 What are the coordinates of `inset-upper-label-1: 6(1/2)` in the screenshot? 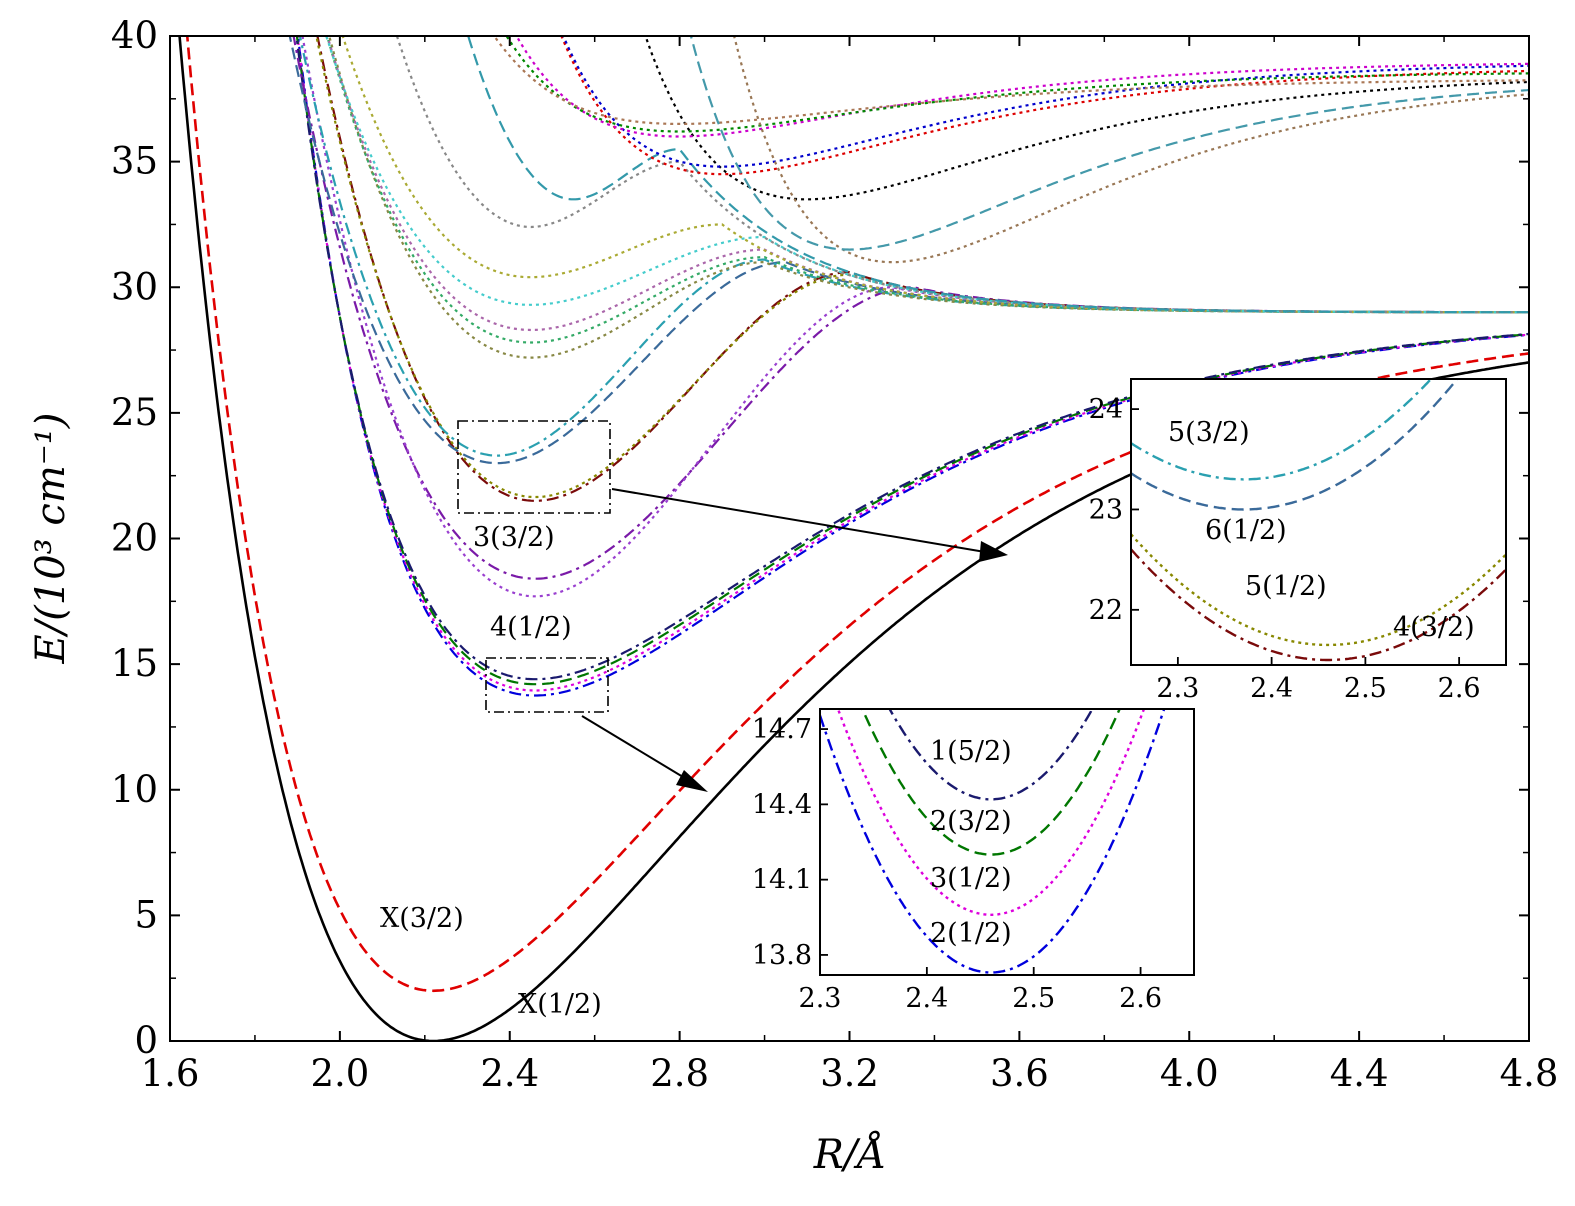 It's located at (1246, 530).